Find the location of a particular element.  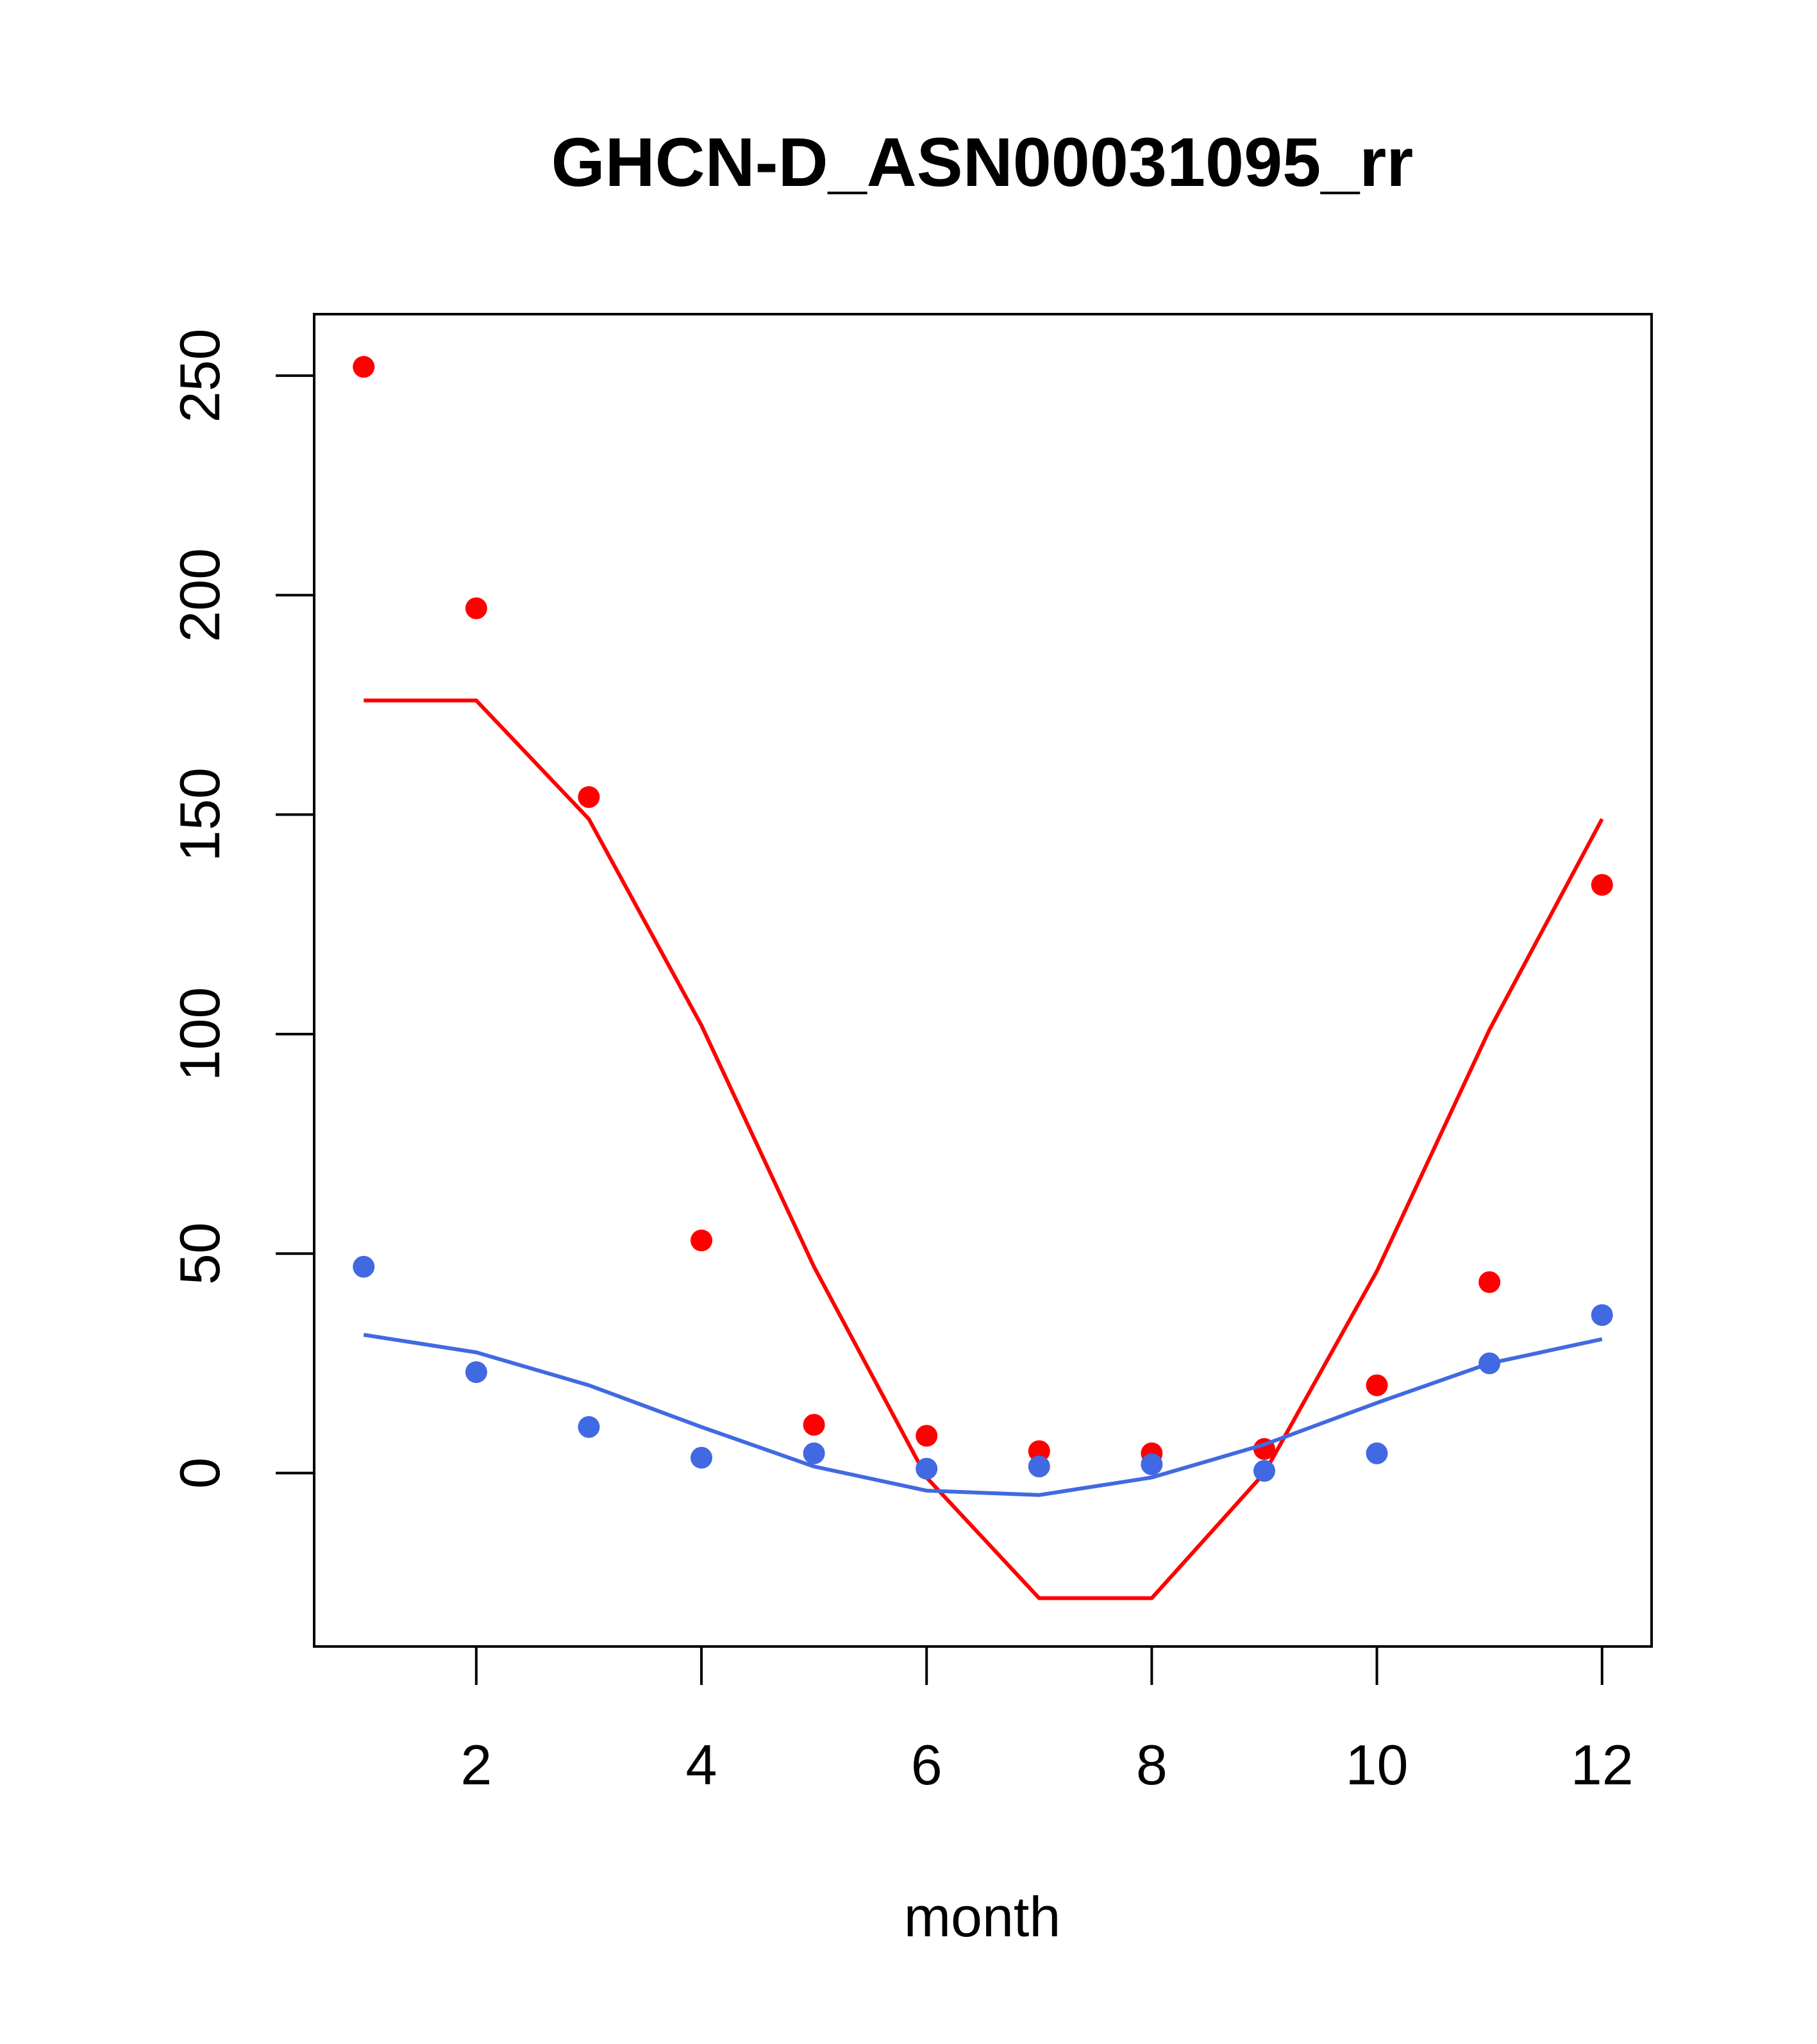

y-tick-label: 150 is located at coordinates (200, 815).